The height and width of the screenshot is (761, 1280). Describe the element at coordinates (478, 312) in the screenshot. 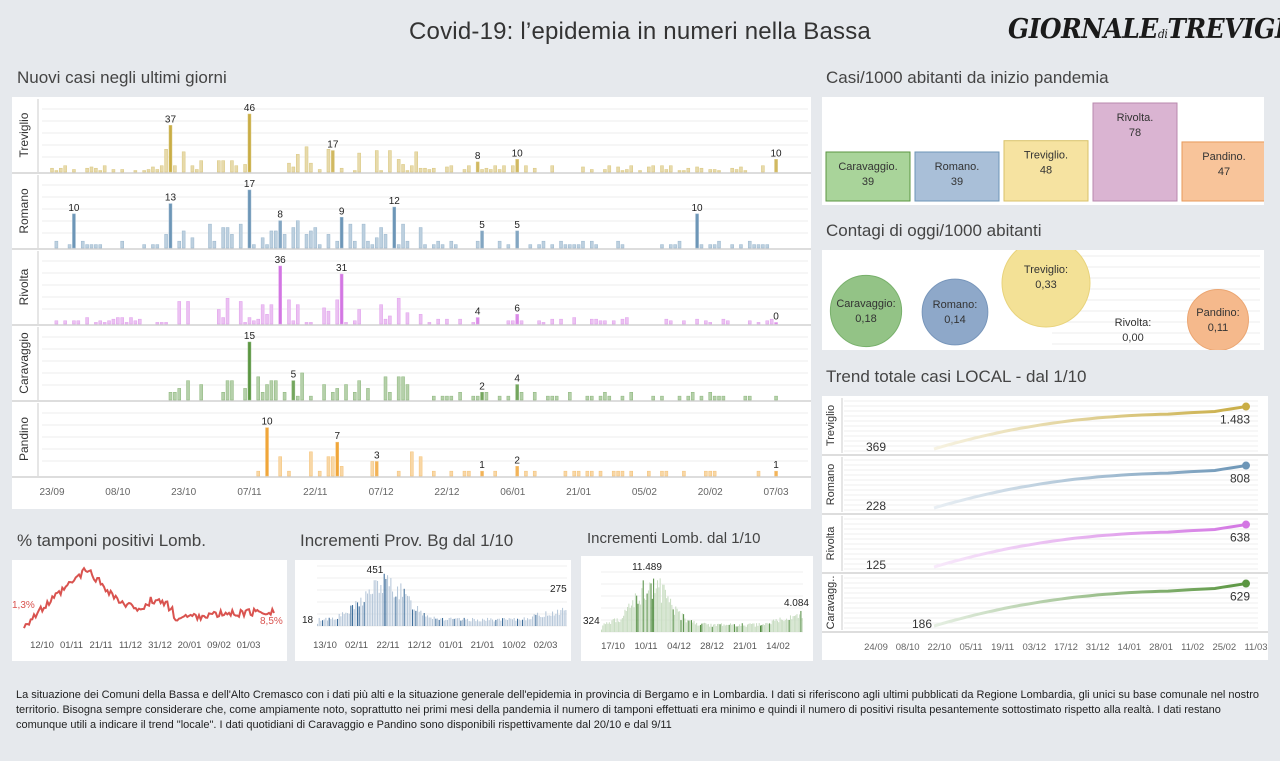

I see `data-label: 4` at that location.